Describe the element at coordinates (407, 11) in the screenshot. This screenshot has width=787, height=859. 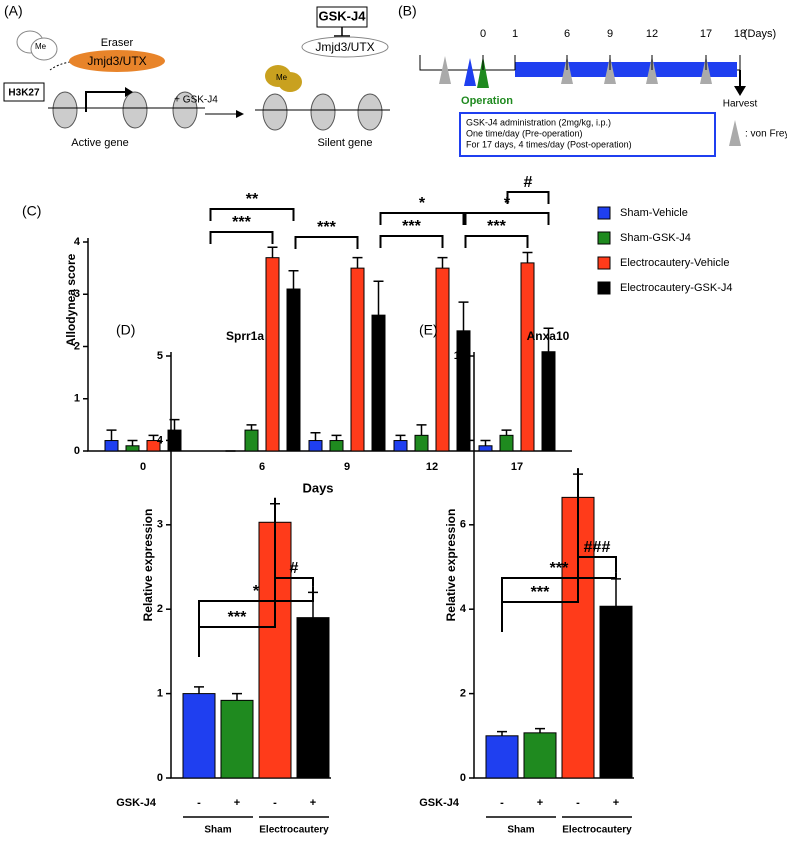
I see `panel-label: (B)` at that location.